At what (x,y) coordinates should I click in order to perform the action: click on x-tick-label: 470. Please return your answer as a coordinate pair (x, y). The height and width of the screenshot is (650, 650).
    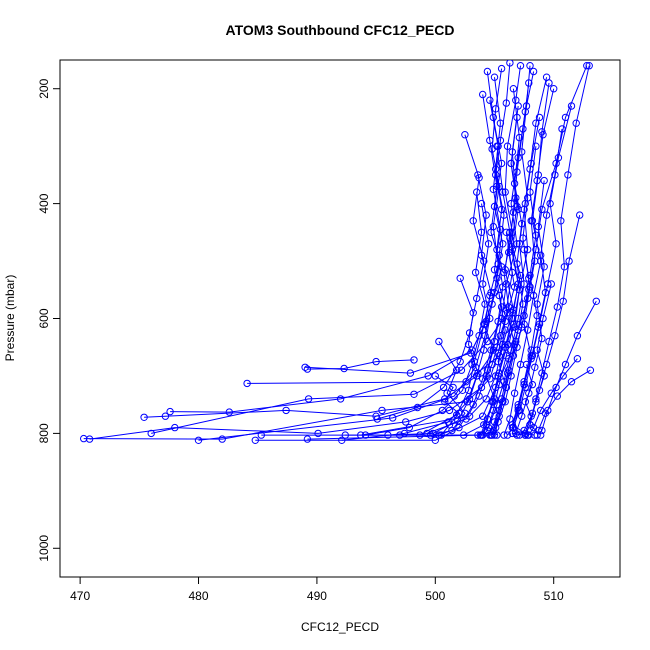
    Looking at the image, I should click on (80, 596).